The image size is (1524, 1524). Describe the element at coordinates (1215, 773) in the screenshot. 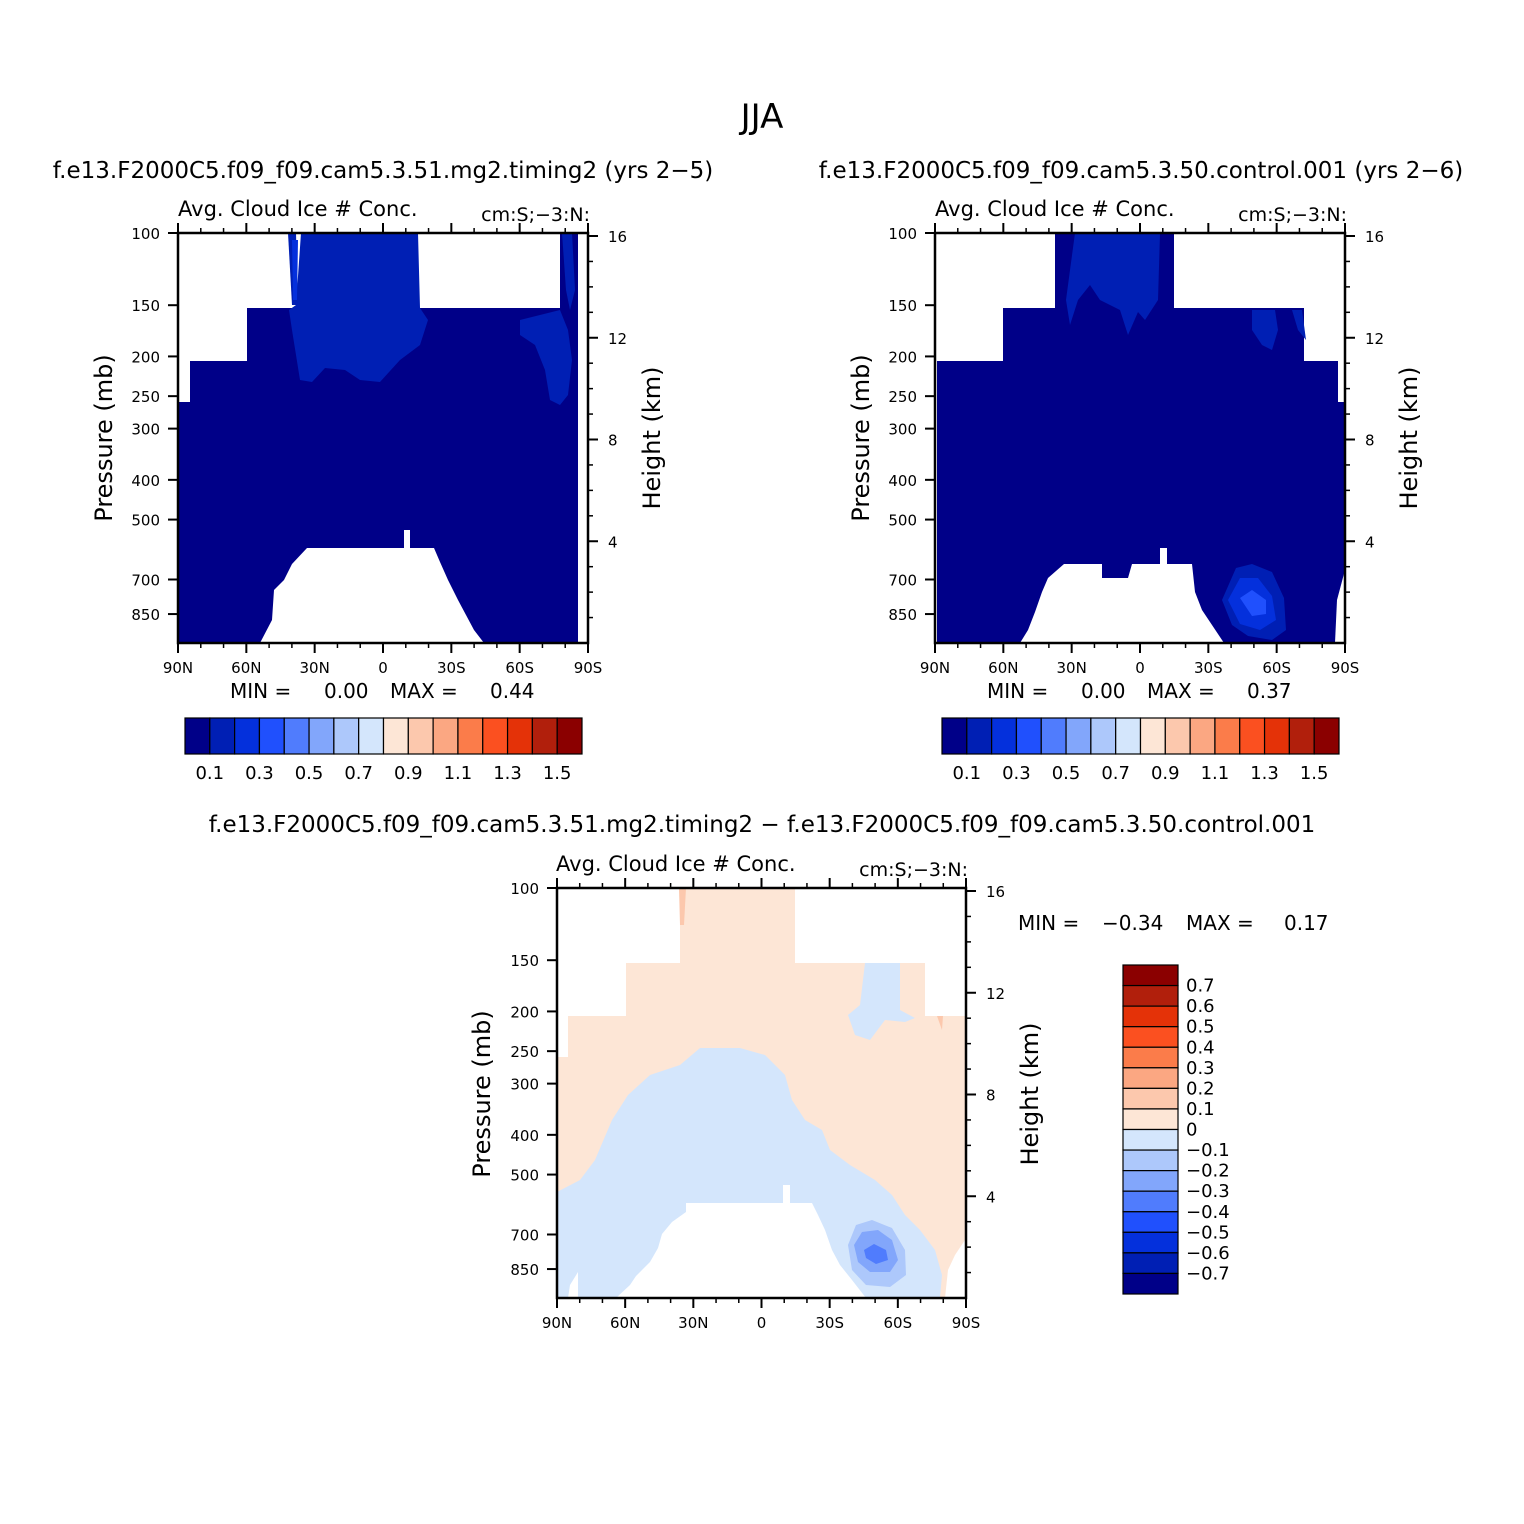

I see `colorbar-label: 1.1` at that location.